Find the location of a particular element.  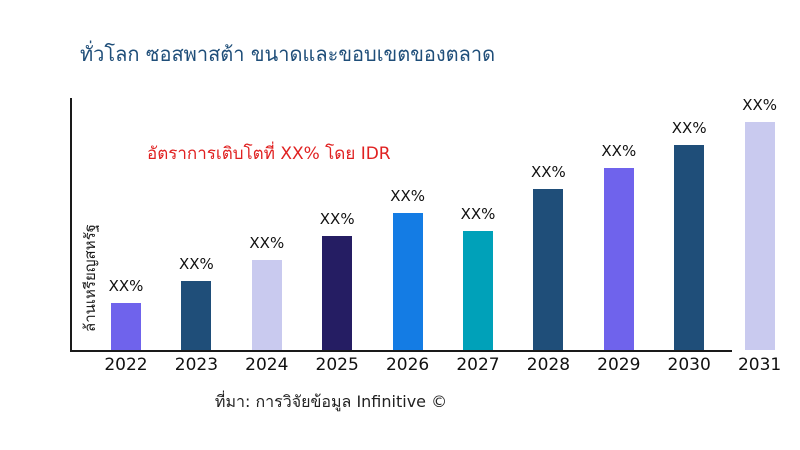

source-line: ที่มา: การวิจัยข้อมูล Infinitive © is located at coordinates (331, 401).